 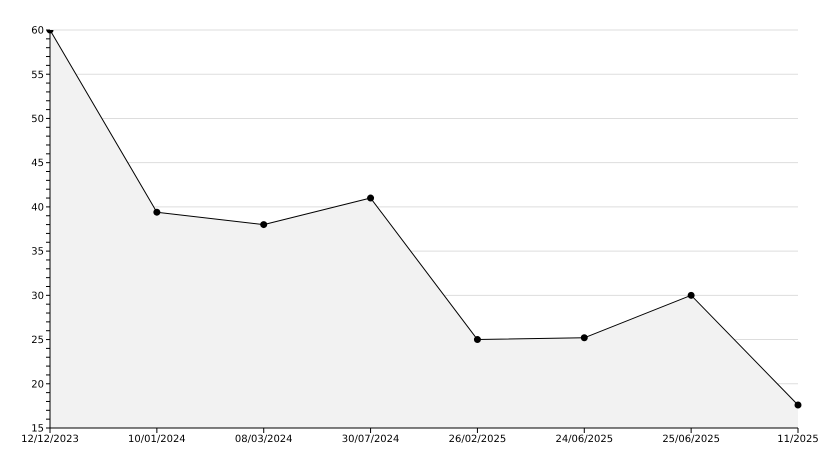 What do you see at coordinates (584, 440) in the screenshot?
I see `x-tick-label: 24/06/2025` at bounding box center [584, 440].